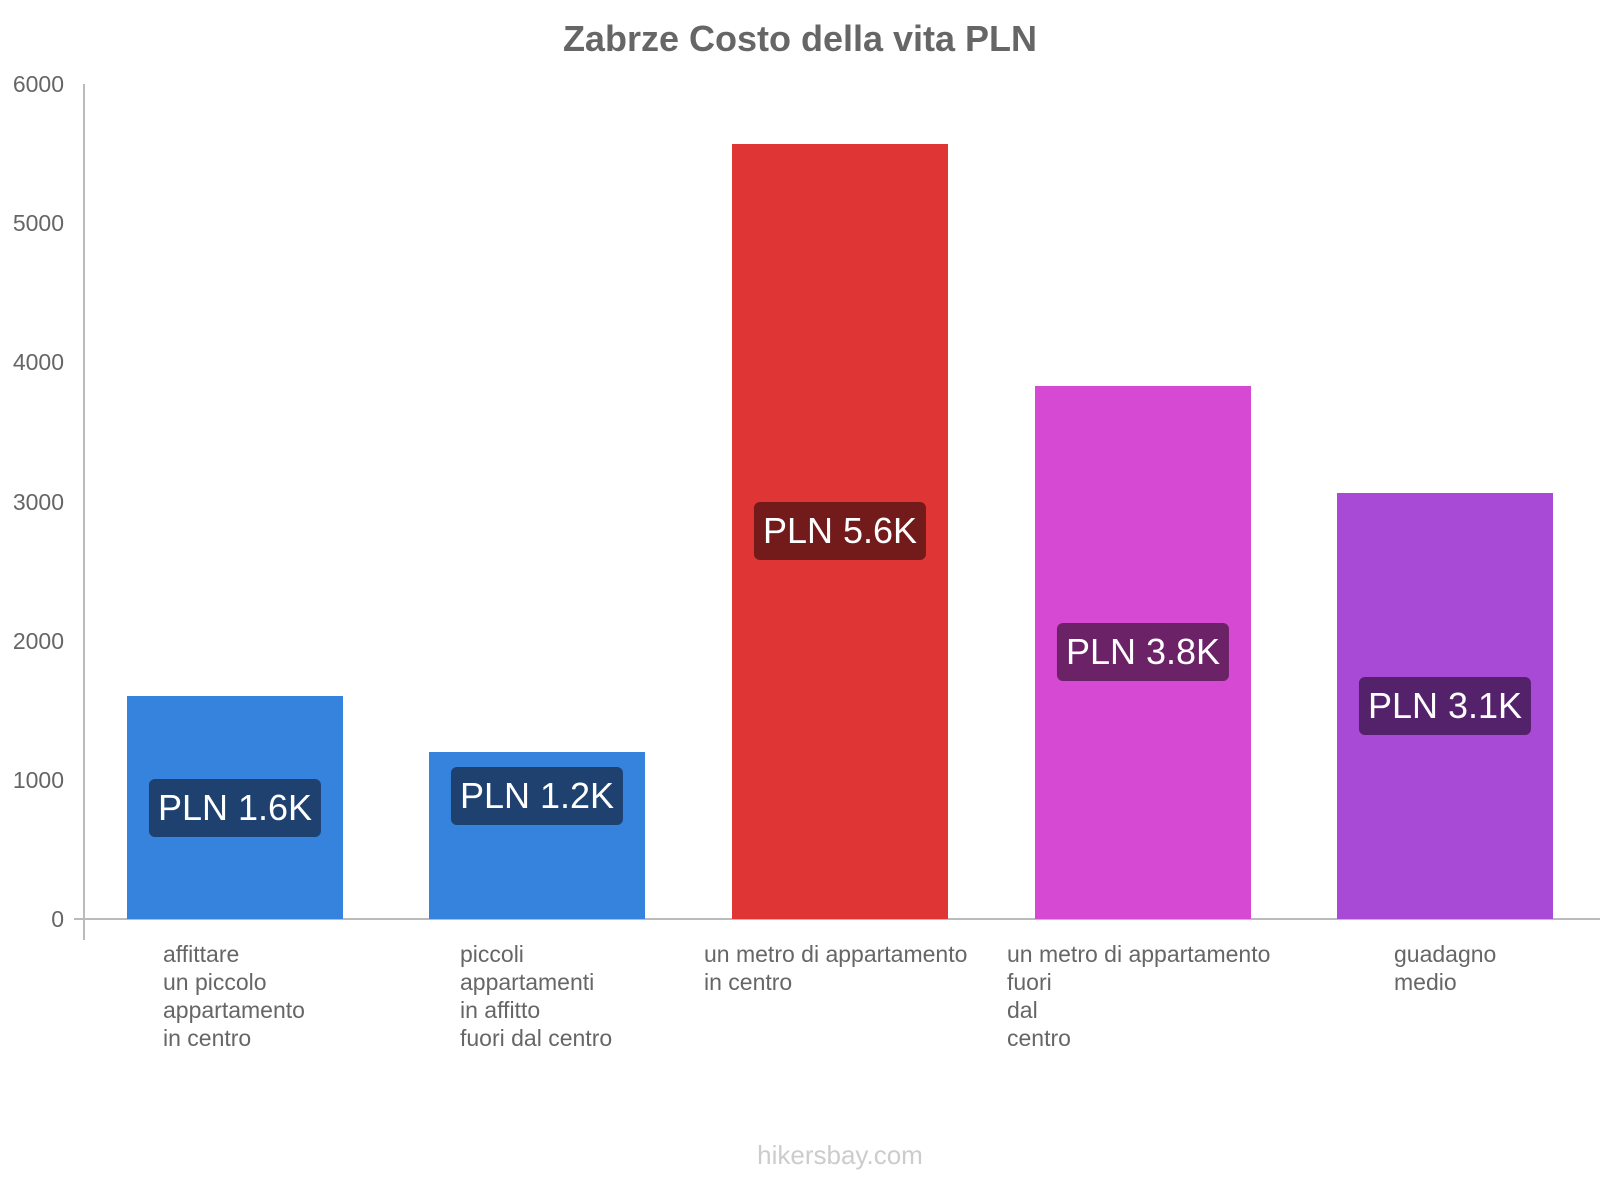  I want to click on y-tick-label: 3000, so click(38, 501).